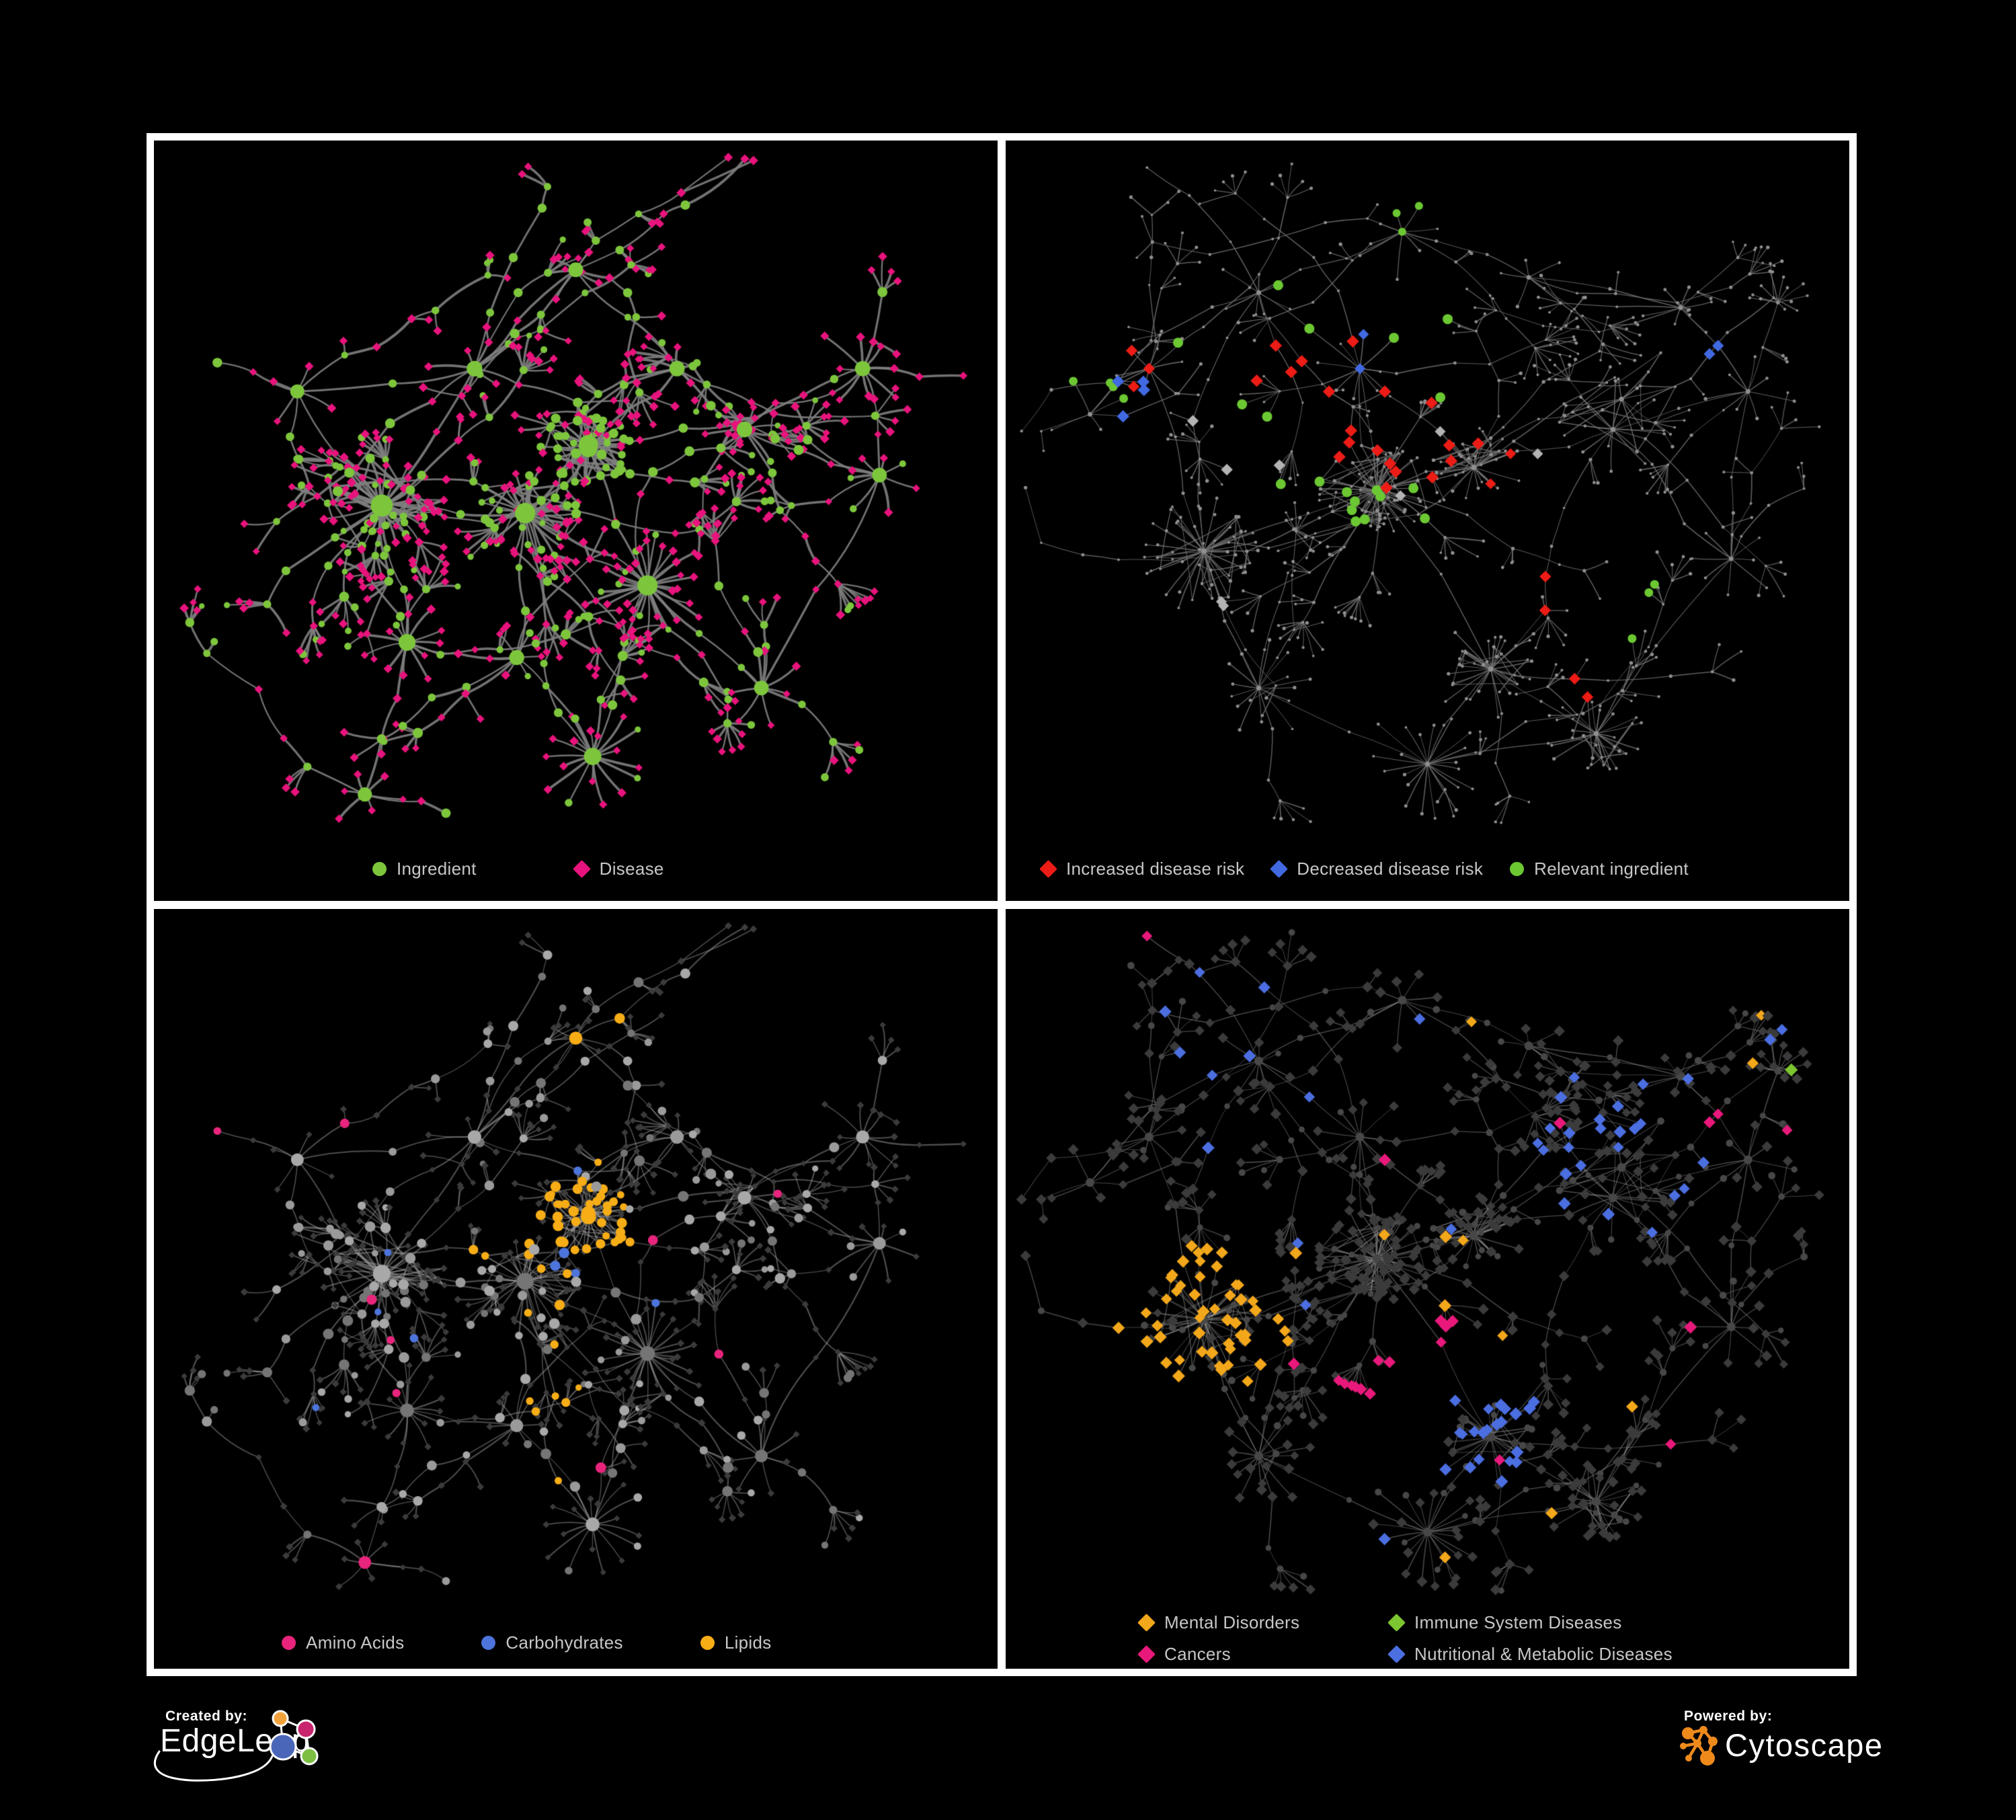 Image resolution: width=2016 pixels, height=1820 pixels. I want to click on legend-item: Relevant ingredient, so click(1599, 869).